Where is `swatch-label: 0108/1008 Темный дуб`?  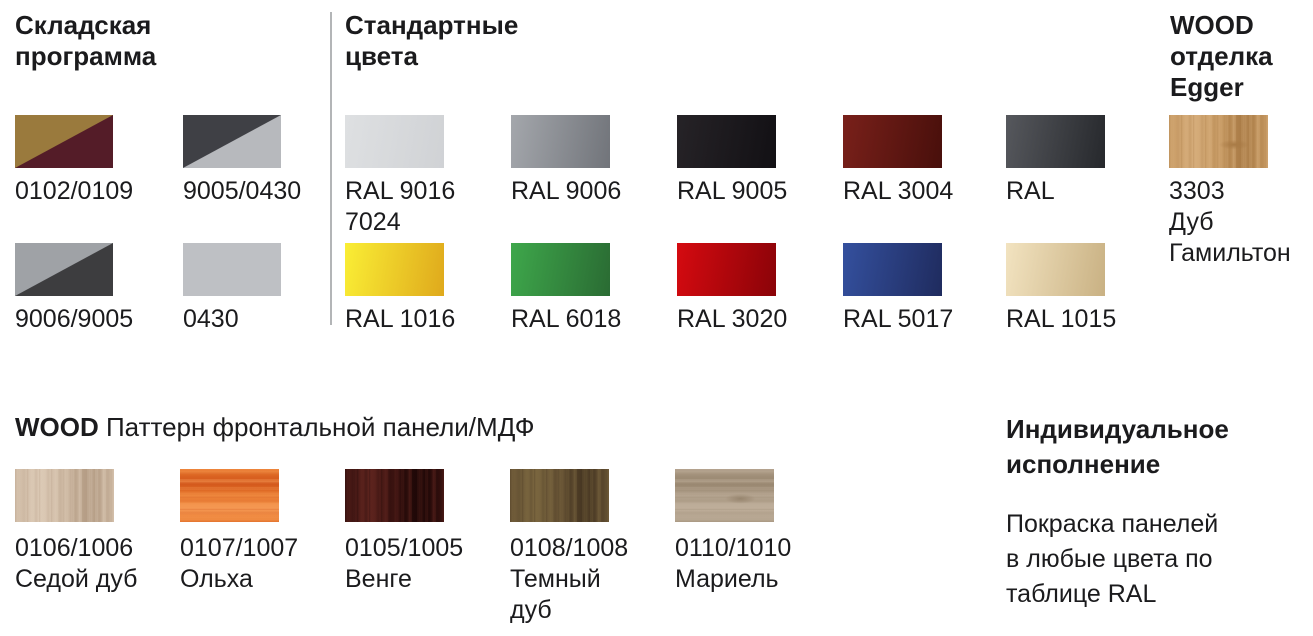
swatch-label: 0108/1008 Темный дуб is located at coordinates (569, 579).